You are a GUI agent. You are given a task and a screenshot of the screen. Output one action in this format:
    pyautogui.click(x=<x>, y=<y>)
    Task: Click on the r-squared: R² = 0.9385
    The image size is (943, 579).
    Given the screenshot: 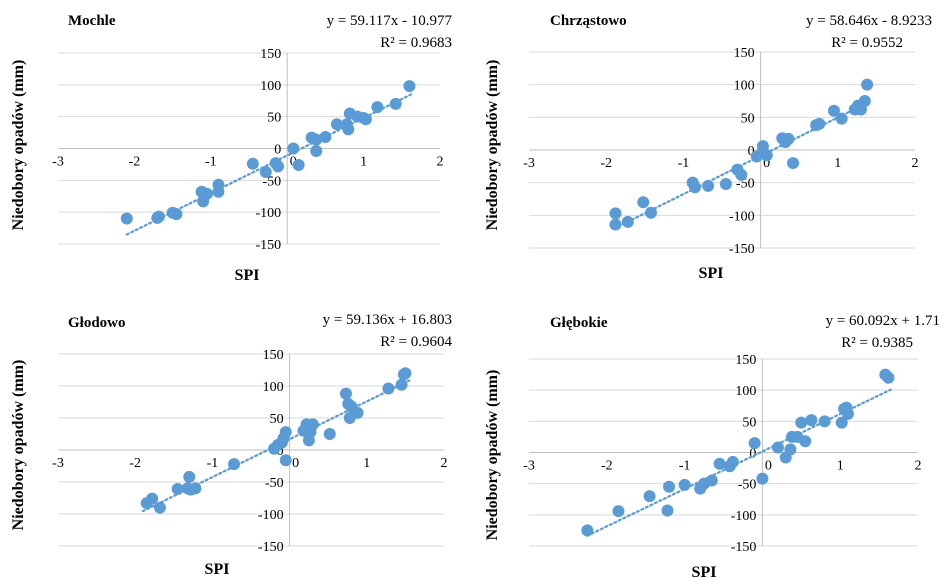 What is the action you would take?
    pyautogui.click(x=877, y=343)
    